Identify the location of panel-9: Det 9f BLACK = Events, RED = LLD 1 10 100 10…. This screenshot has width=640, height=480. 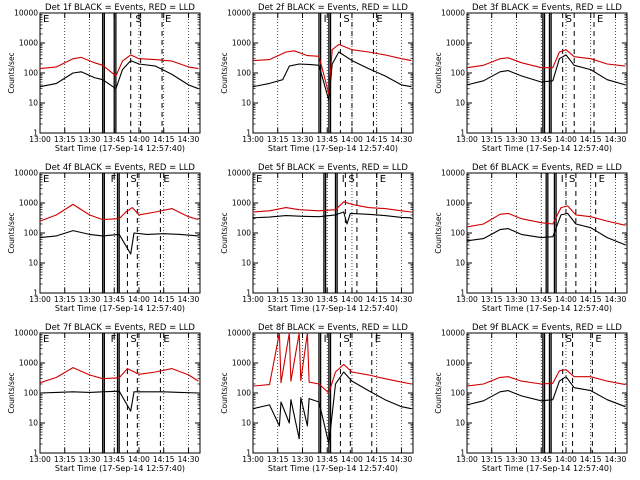
(531, 398).